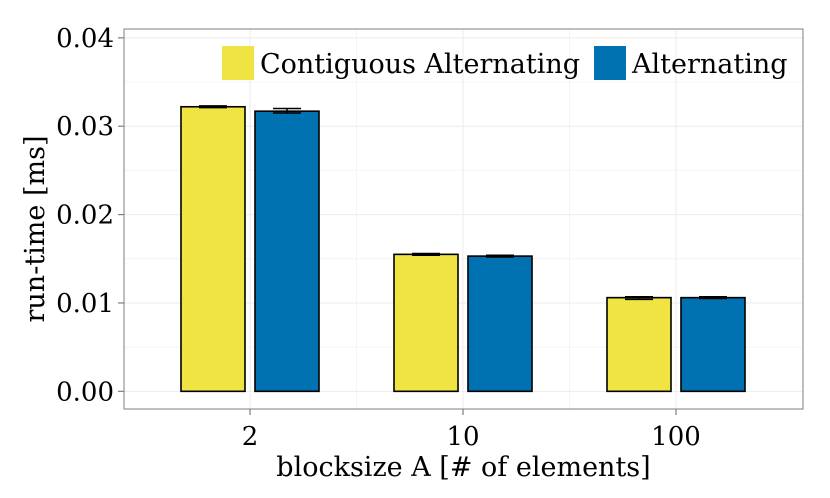 Image resolution: width=830 pixels, height=498 pixels. What do you see at coordinates (85, 216) in the screenshot?
I see `y-tick-label: 0.02` at bounding box center [85, 216].